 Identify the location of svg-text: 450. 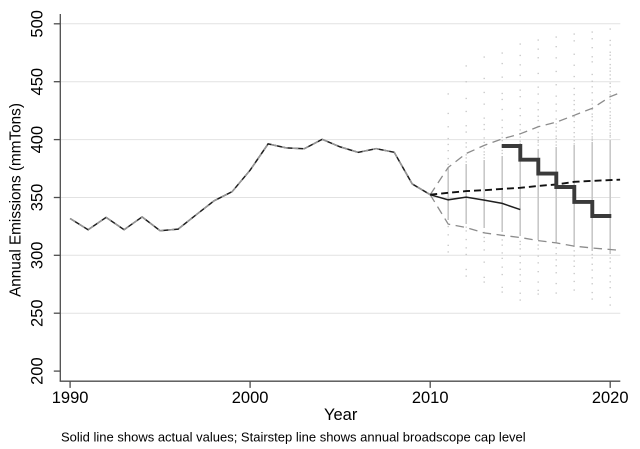
(38, 82).